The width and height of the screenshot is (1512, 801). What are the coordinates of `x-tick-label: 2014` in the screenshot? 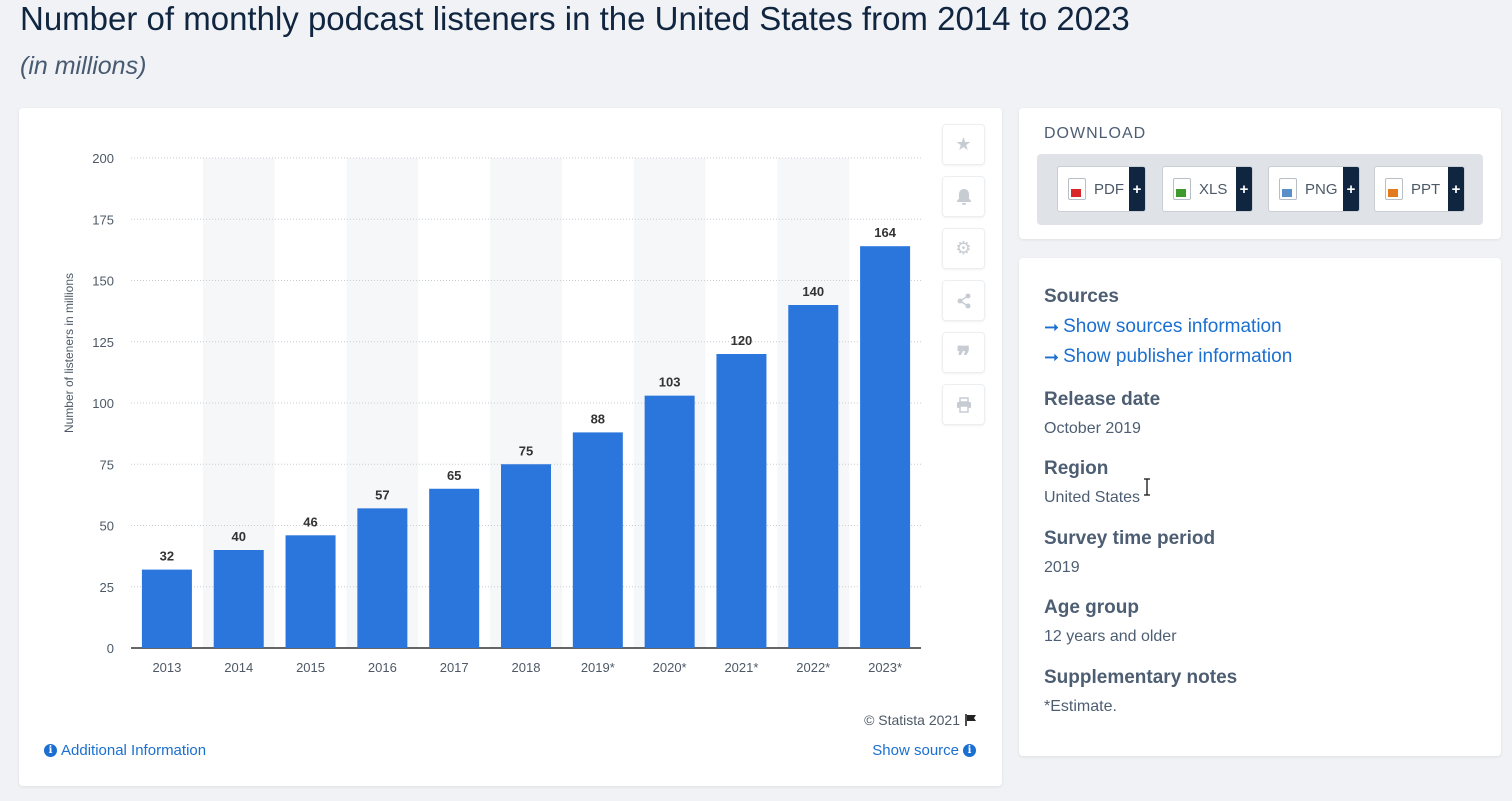 It's located at (238, 667).